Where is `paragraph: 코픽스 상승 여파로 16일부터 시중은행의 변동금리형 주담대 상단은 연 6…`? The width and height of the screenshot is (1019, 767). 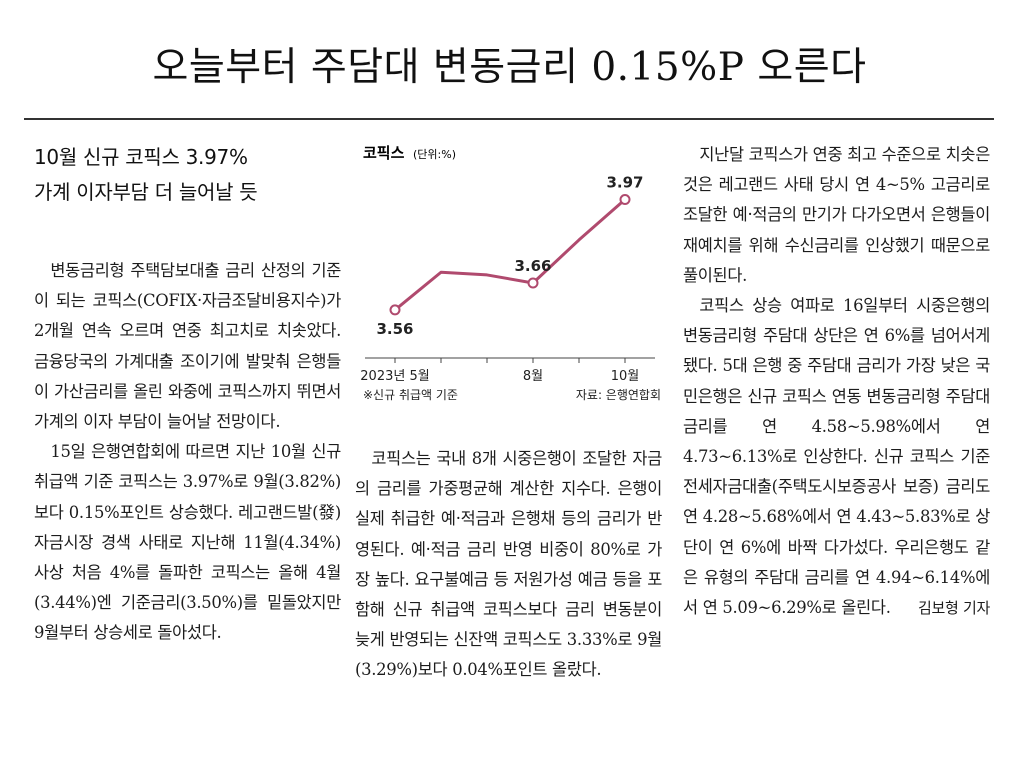 paragraph: 코픽스 상승 여파로 16일부터 시중은행의 변동금리형 주담대 상단은 연 6… is located at coordinates (836, 457).